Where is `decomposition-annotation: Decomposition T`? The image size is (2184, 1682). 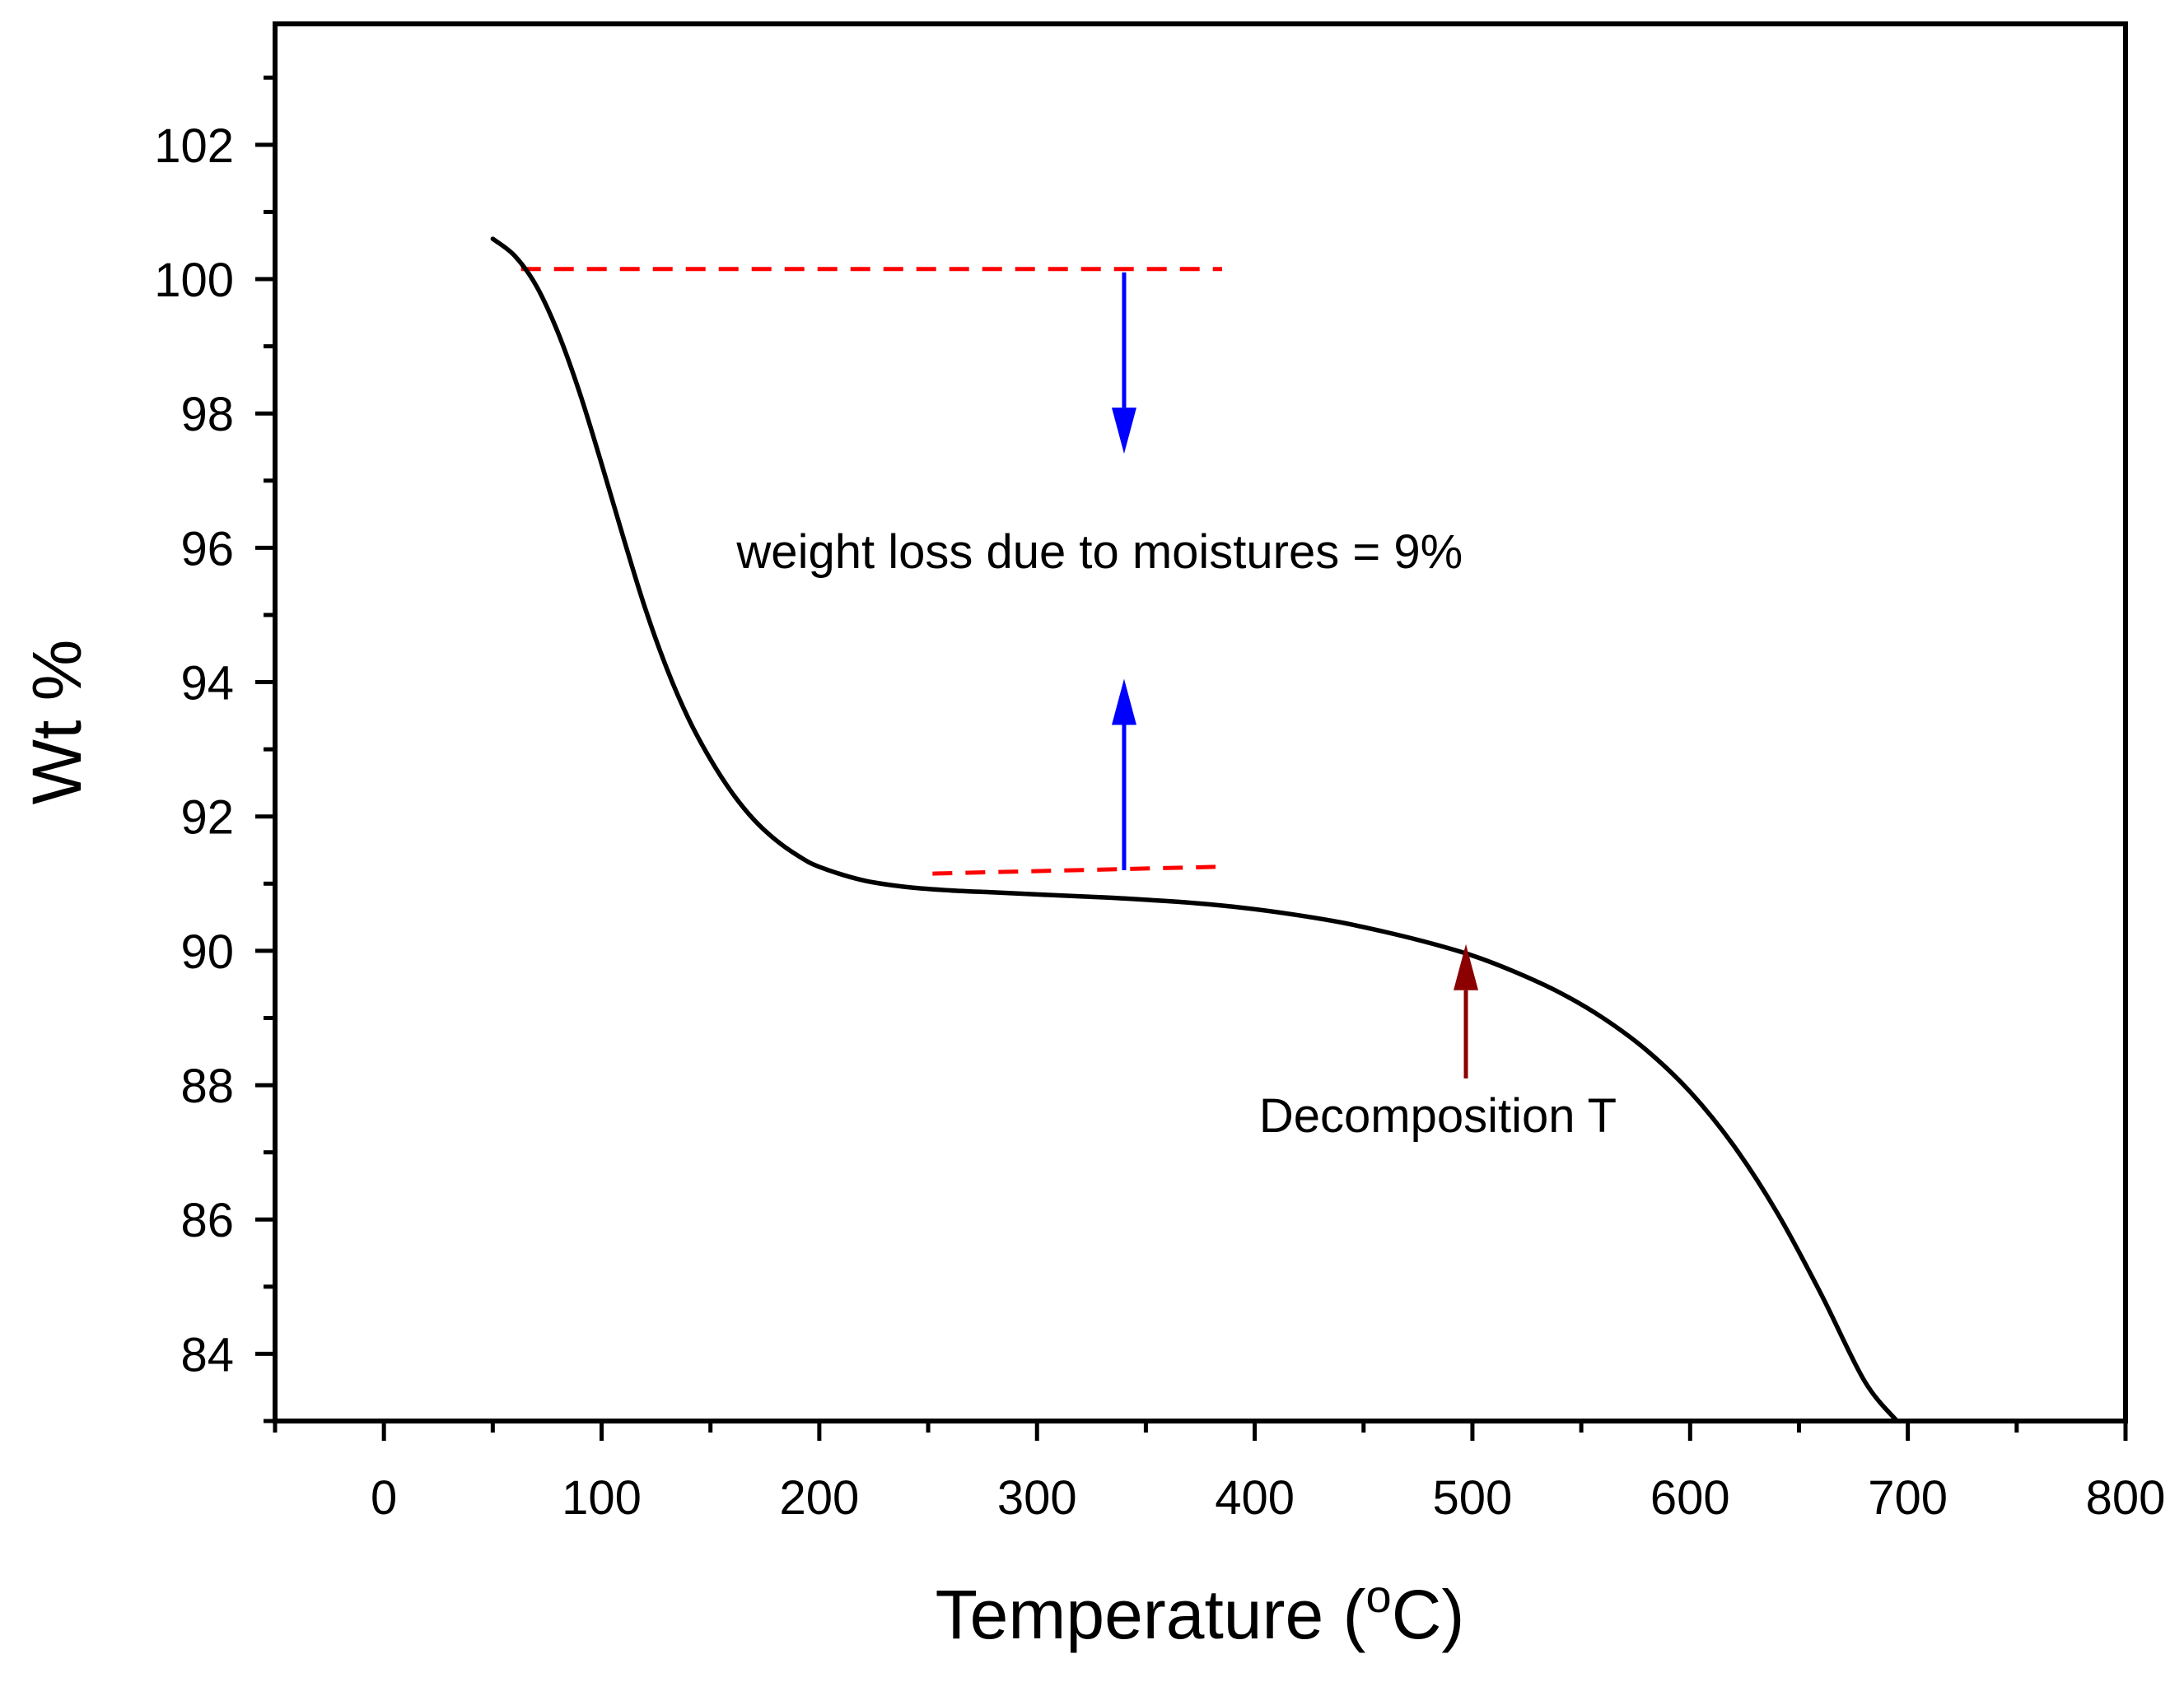
decomposition-annotation: Decomposition T is located at coordinates (1438, 1116).